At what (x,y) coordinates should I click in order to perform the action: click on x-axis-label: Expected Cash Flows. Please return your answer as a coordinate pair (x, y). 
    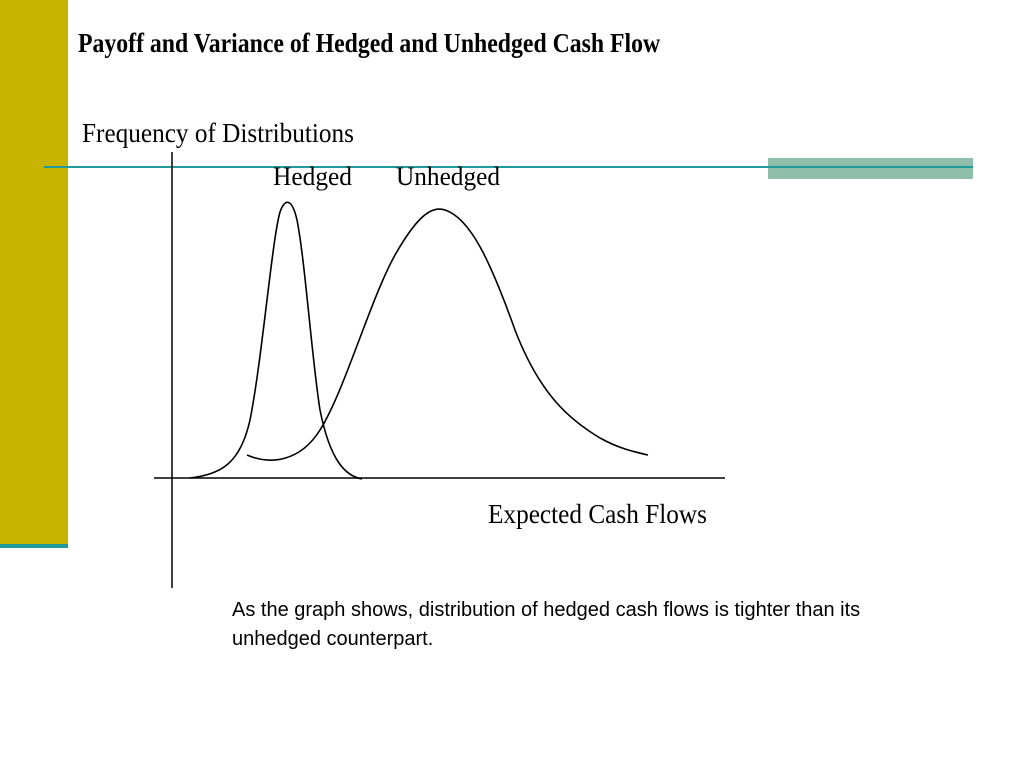
    Looking at the image, I should click on (597, 514).